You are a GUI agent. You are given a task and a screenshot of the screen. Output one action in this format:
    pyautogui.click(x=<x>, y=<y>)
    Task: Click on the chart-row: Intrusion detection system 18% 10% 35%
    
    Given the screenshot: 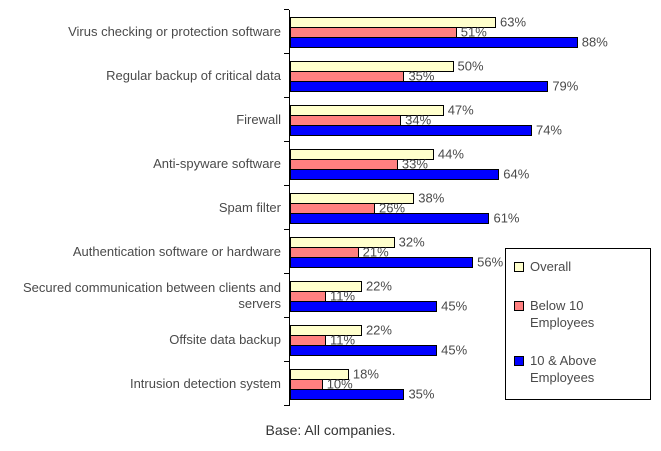 What is the action you would take?
    pyautogui.click(x=330, y=383)
    